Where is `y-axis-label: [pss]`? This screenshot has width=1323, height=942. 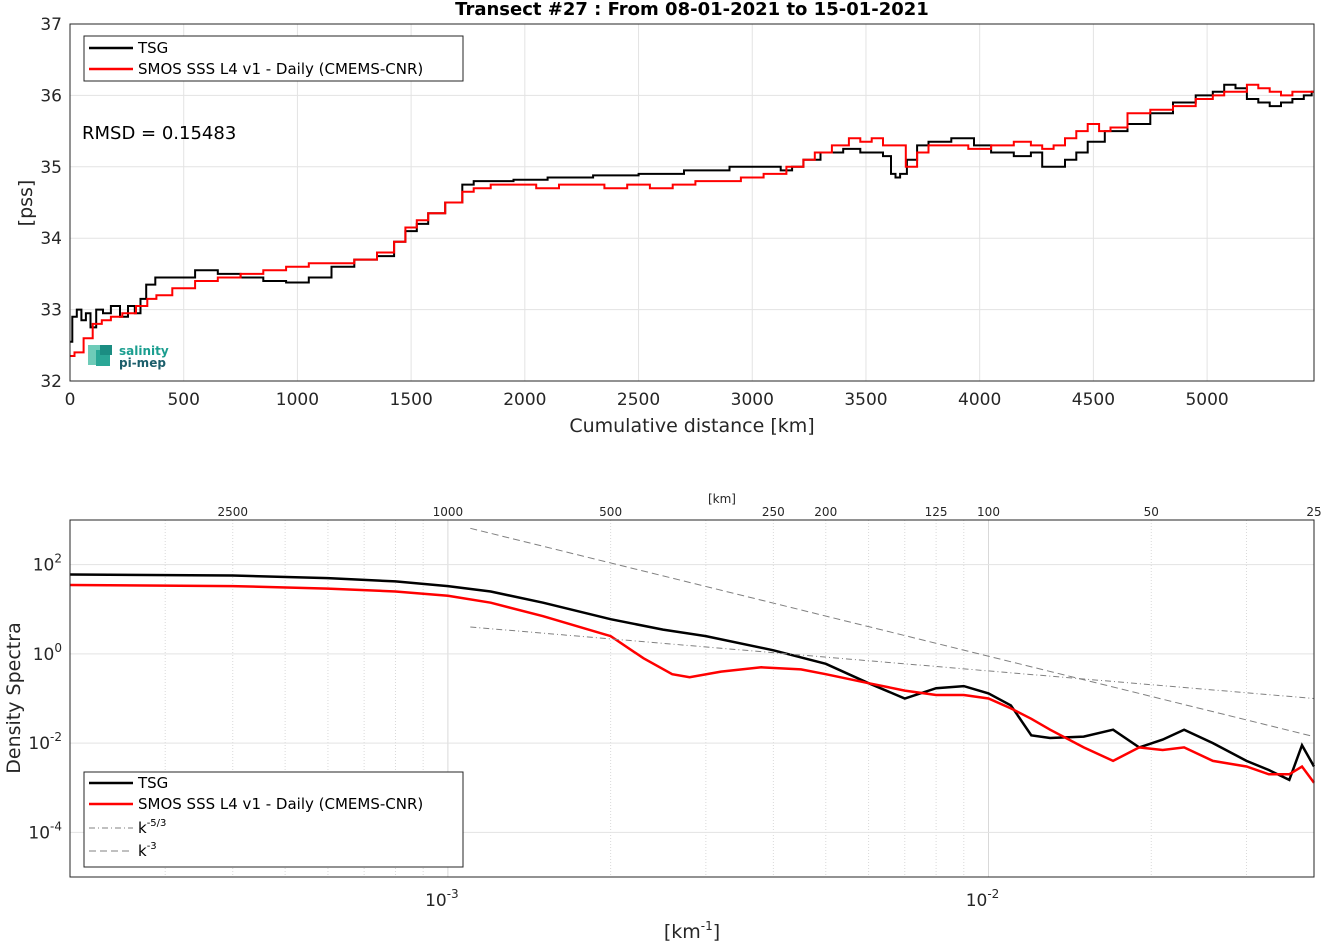
y-axis-label: [pss] is located at coordinates (26, 203).